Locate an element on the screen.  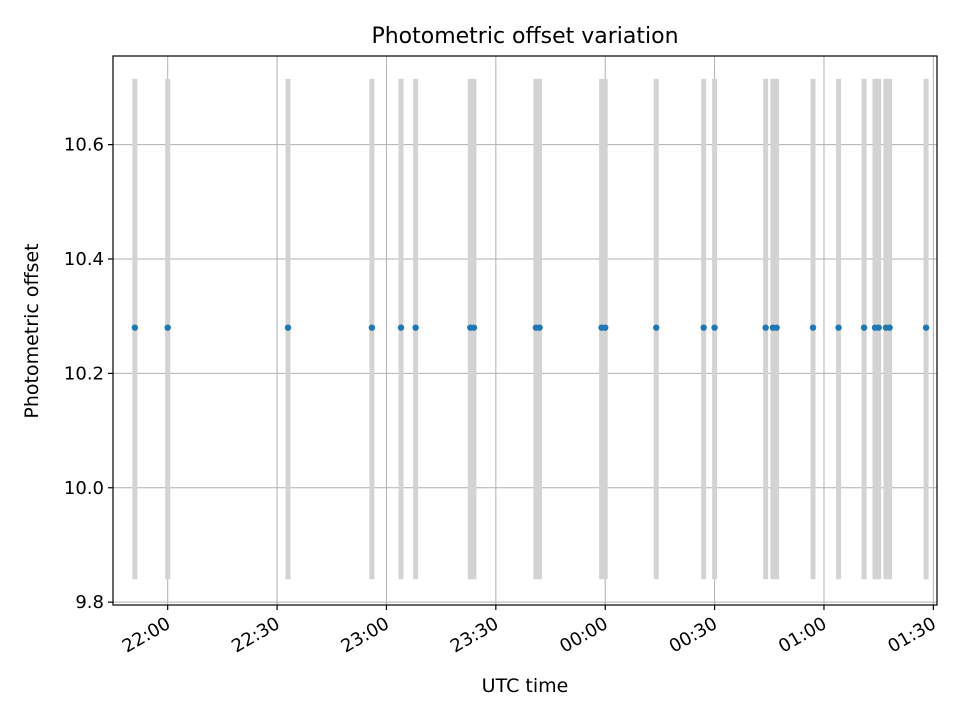
y-tick-label: 10.6 is located at coordinates (84, 145).